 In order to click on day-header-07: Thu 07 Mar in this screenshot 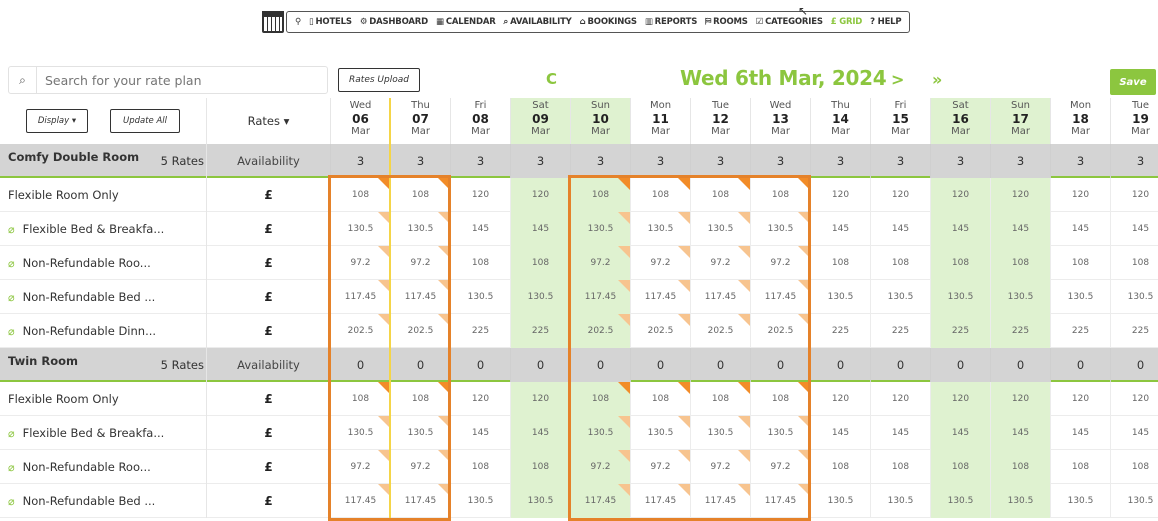, I will do `click(420, 121)`.